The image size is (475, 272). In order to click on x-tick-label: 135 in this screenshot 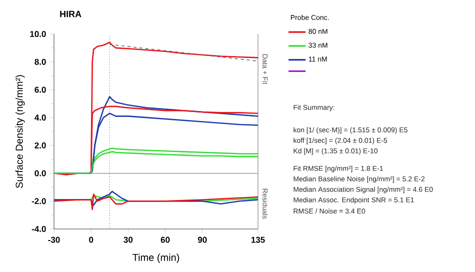, I will do `click(258, 239)`.